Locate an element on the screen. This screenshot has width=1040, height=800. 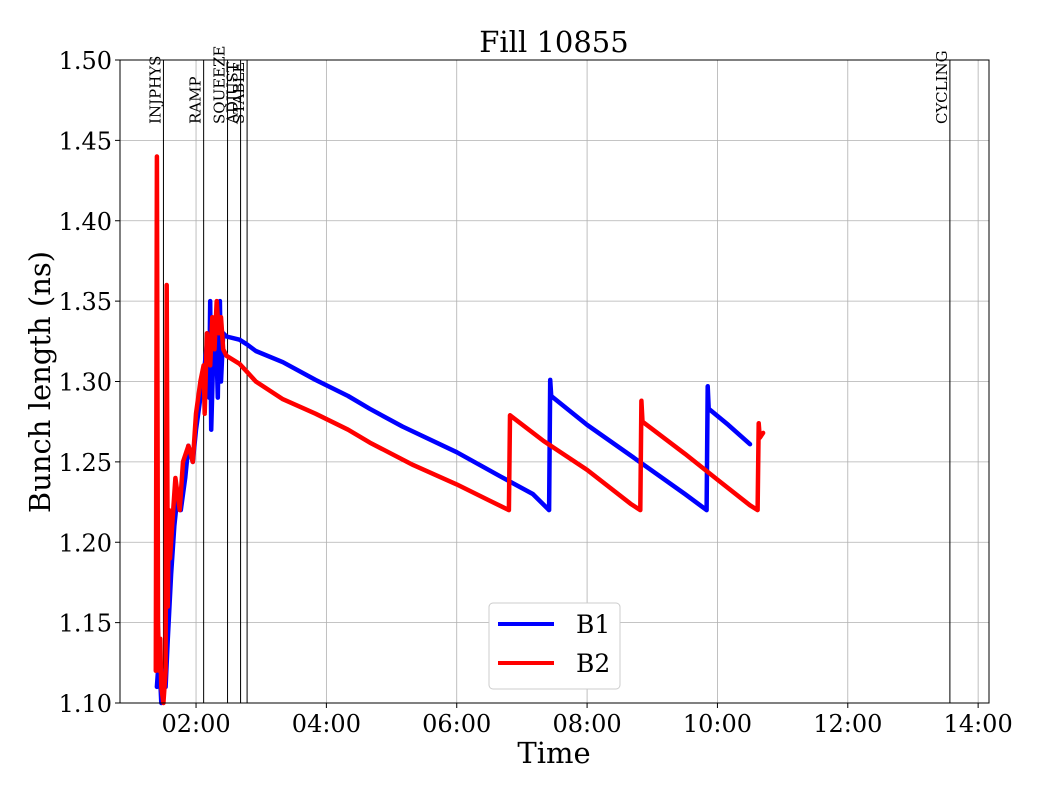
legend-label-b1: B1 is located at coordinates (593, 624).